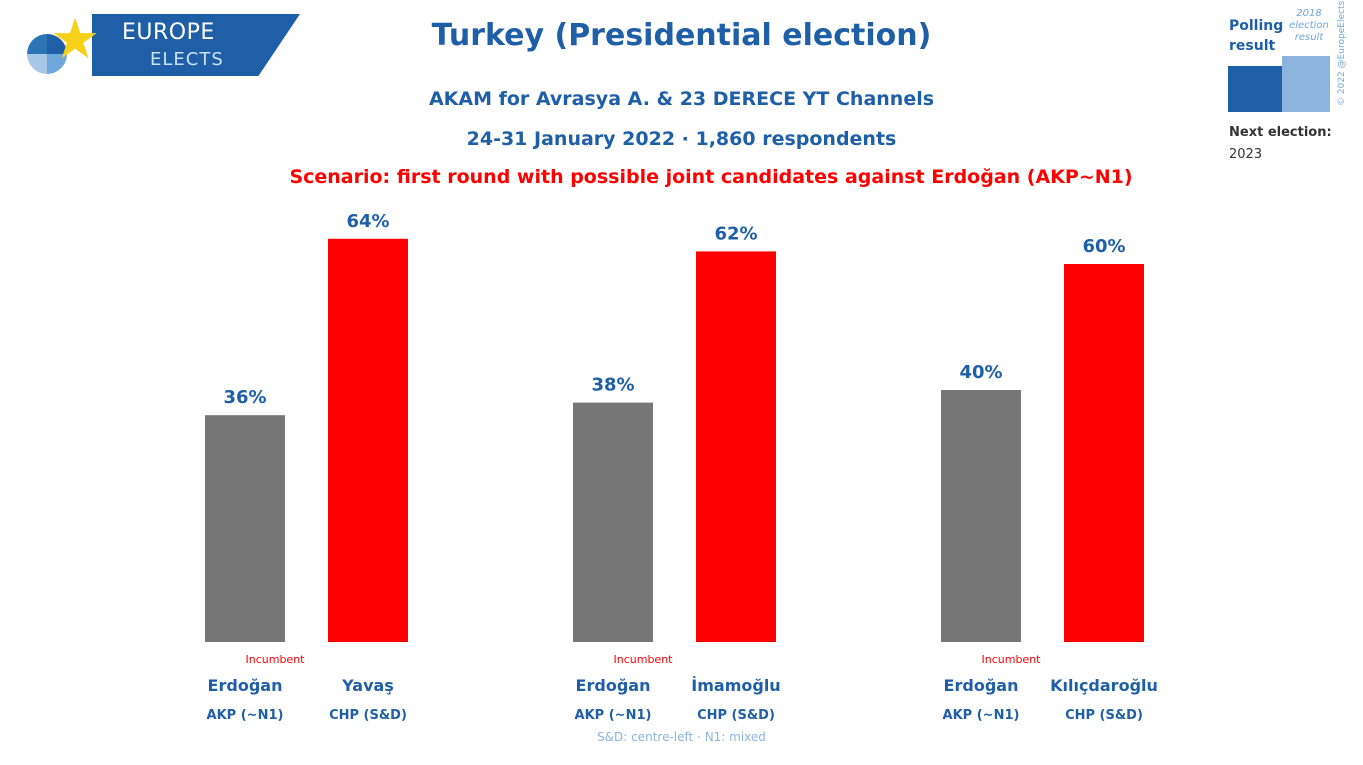 The image size is (1363, 765). I want to click on footnote: S&D: centre-left · N1: mixed, so click(681, 737).